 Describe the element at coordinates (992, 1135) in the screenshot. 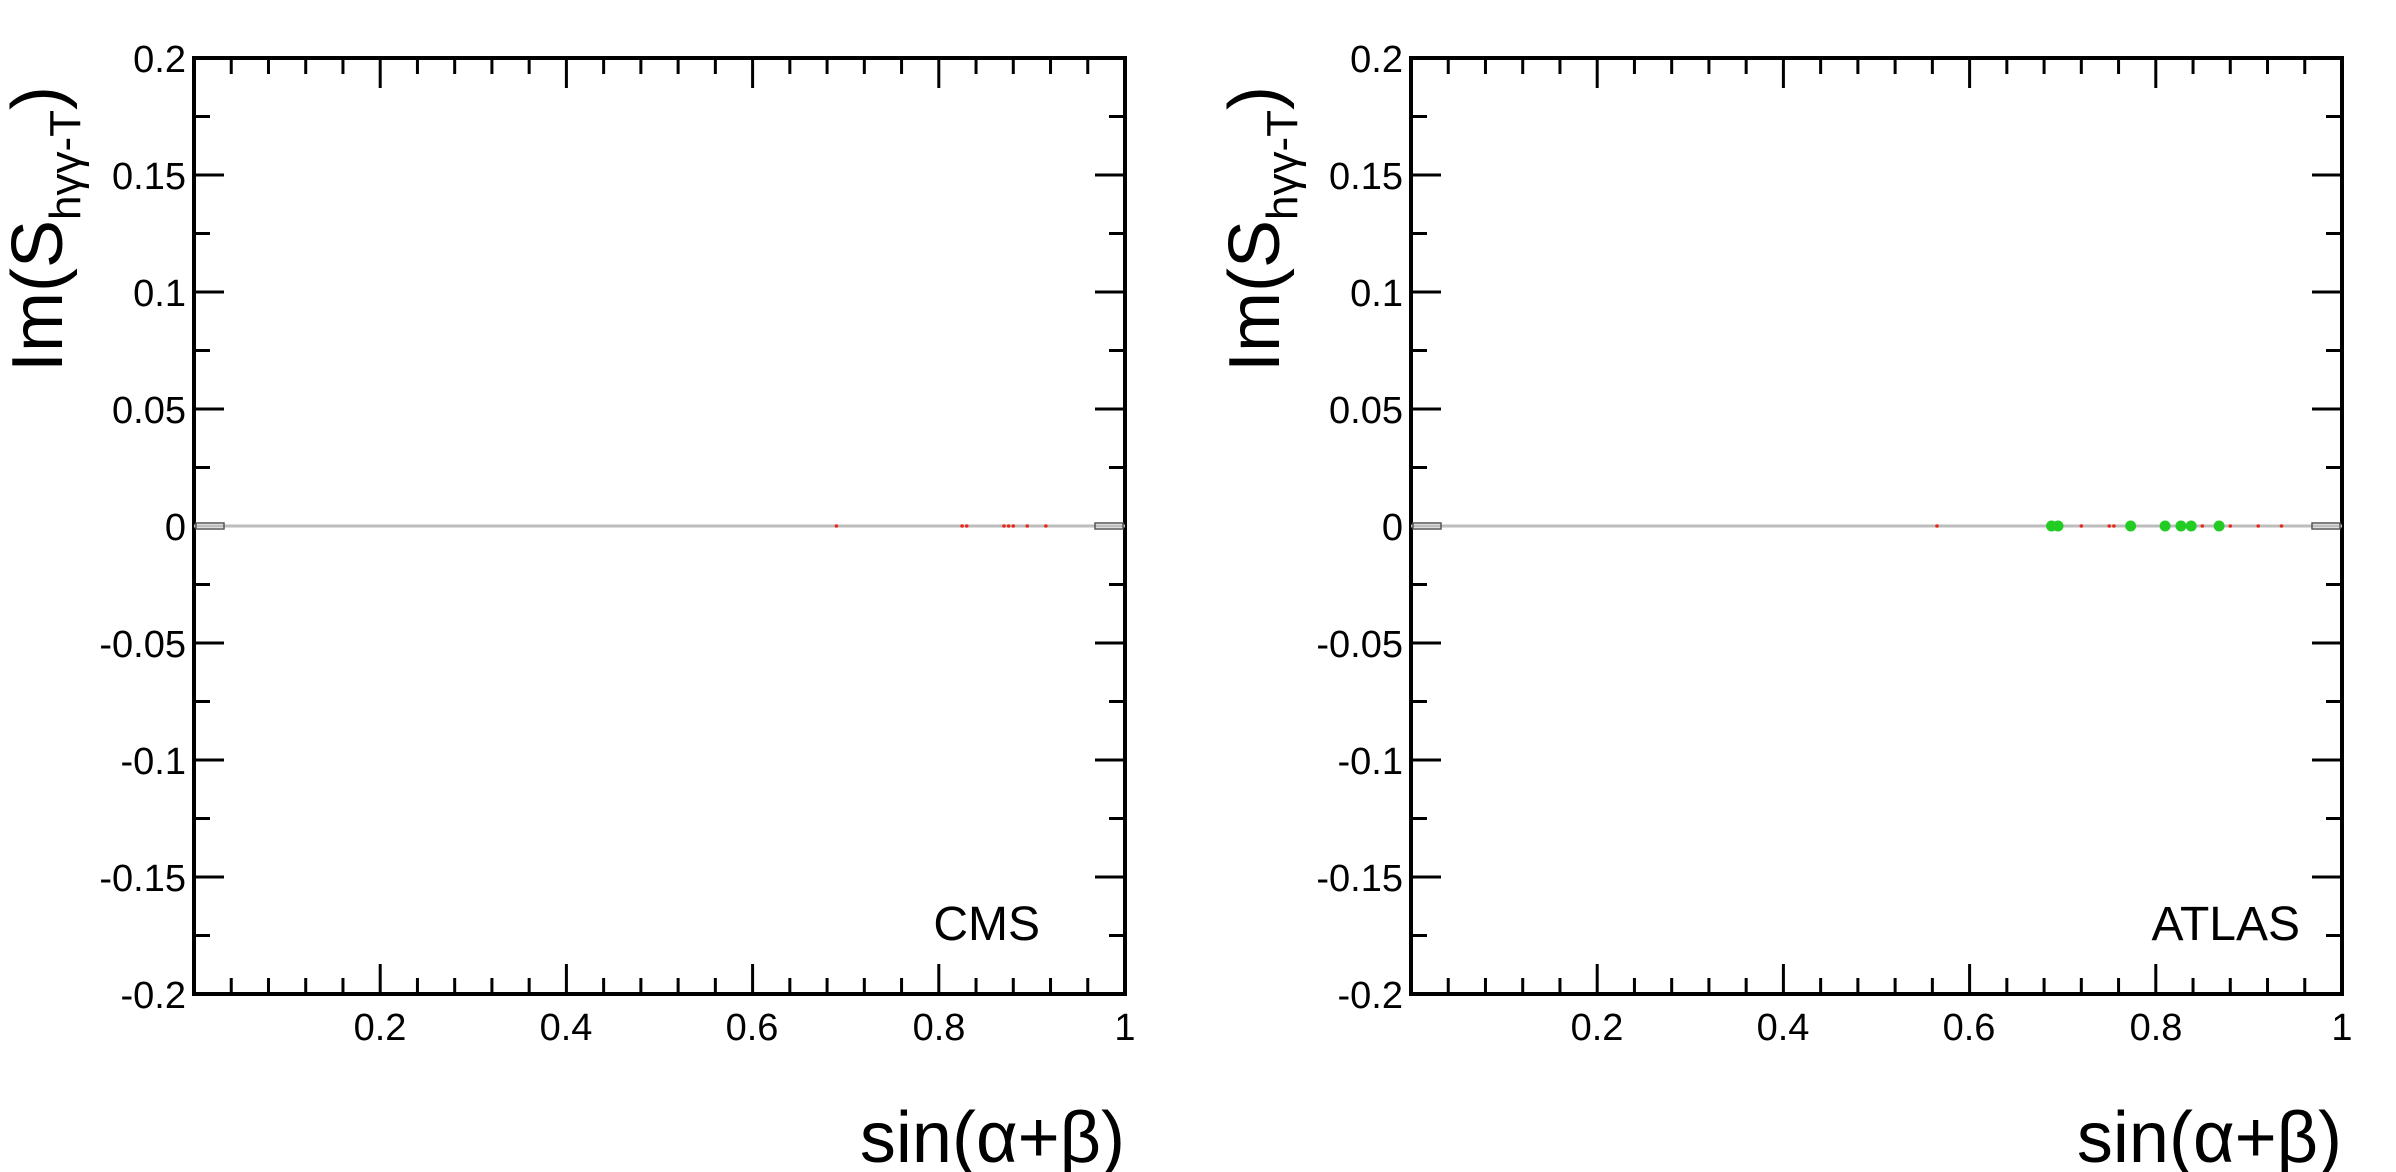

I see `x-axis-label-cms: sin(α+β)` at that location.